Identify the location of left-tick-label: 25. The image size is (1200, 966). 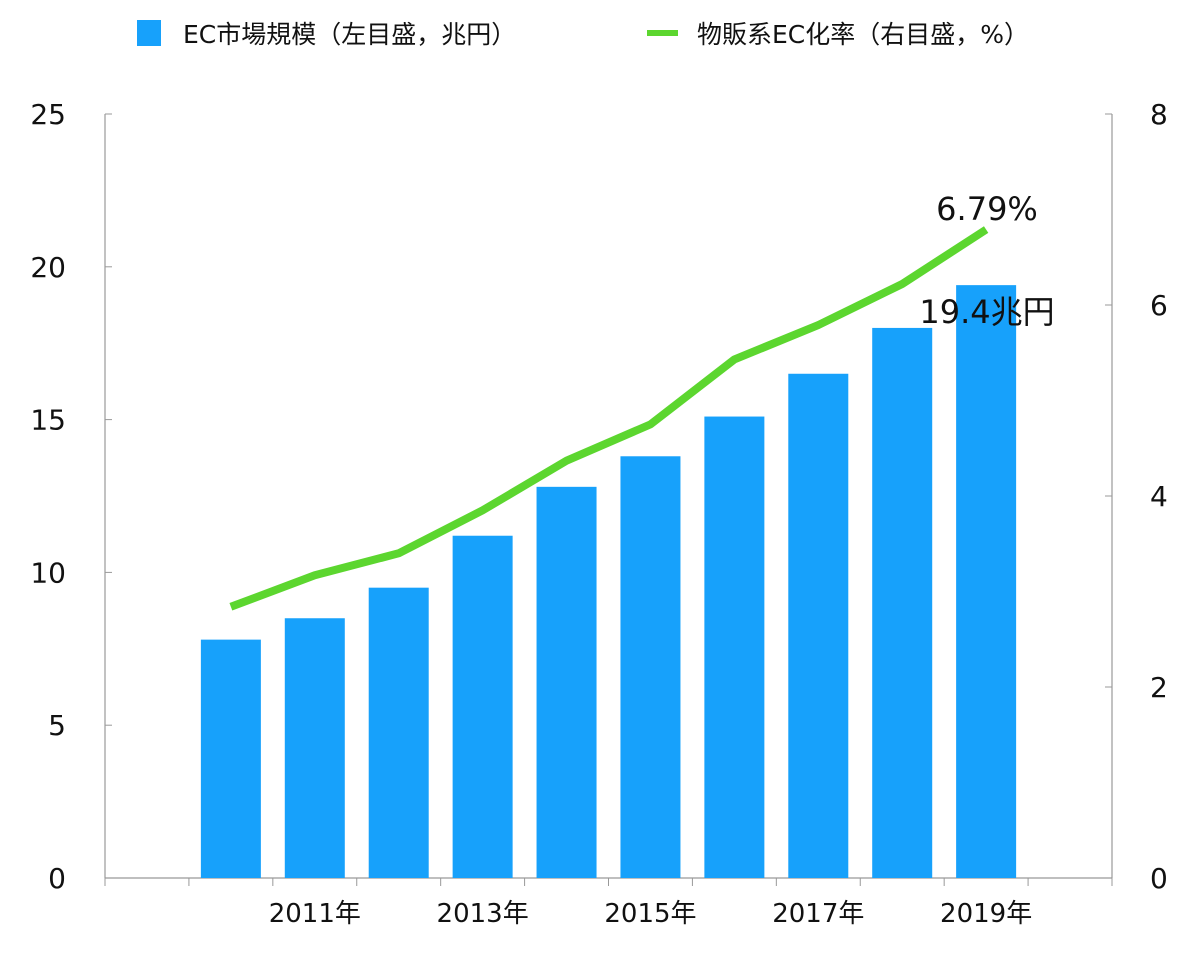
(48, 114).